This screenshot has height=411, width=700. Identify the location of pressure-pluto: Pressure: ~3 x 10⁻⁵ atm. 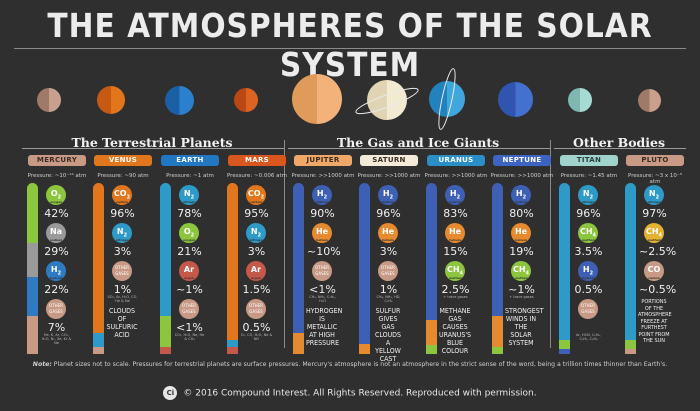
(655, 179).